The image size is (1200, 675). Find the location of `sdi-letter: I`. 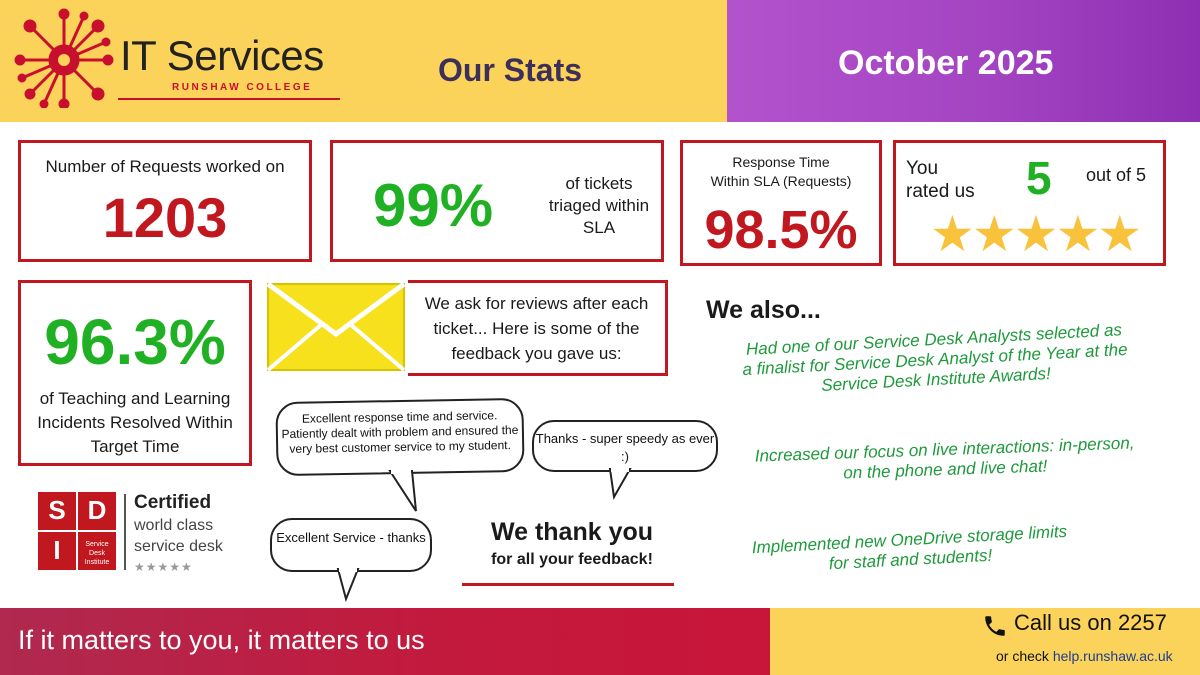

sdi-letter: I is located at coordinates (57, 551).